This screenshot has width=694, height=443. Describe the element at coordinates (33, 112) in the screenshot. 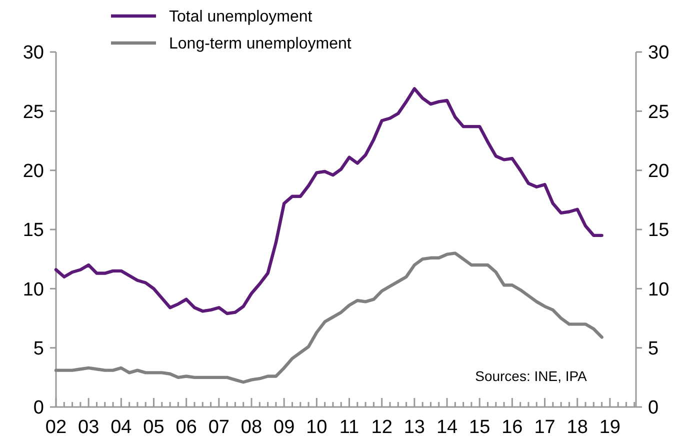

I see `y-tick-label: 25` at that location.